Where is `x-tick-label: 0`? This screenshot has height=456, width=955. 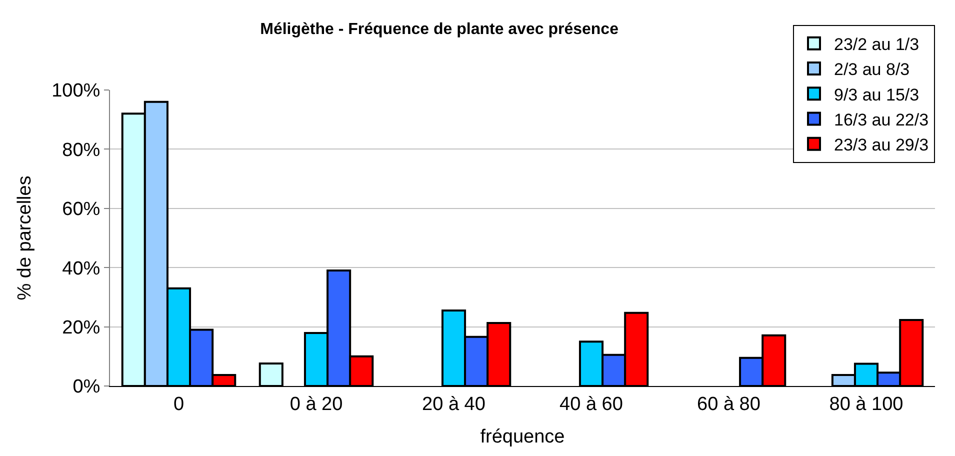 x-tick-label: 0 is located at coordinates (178, 404).